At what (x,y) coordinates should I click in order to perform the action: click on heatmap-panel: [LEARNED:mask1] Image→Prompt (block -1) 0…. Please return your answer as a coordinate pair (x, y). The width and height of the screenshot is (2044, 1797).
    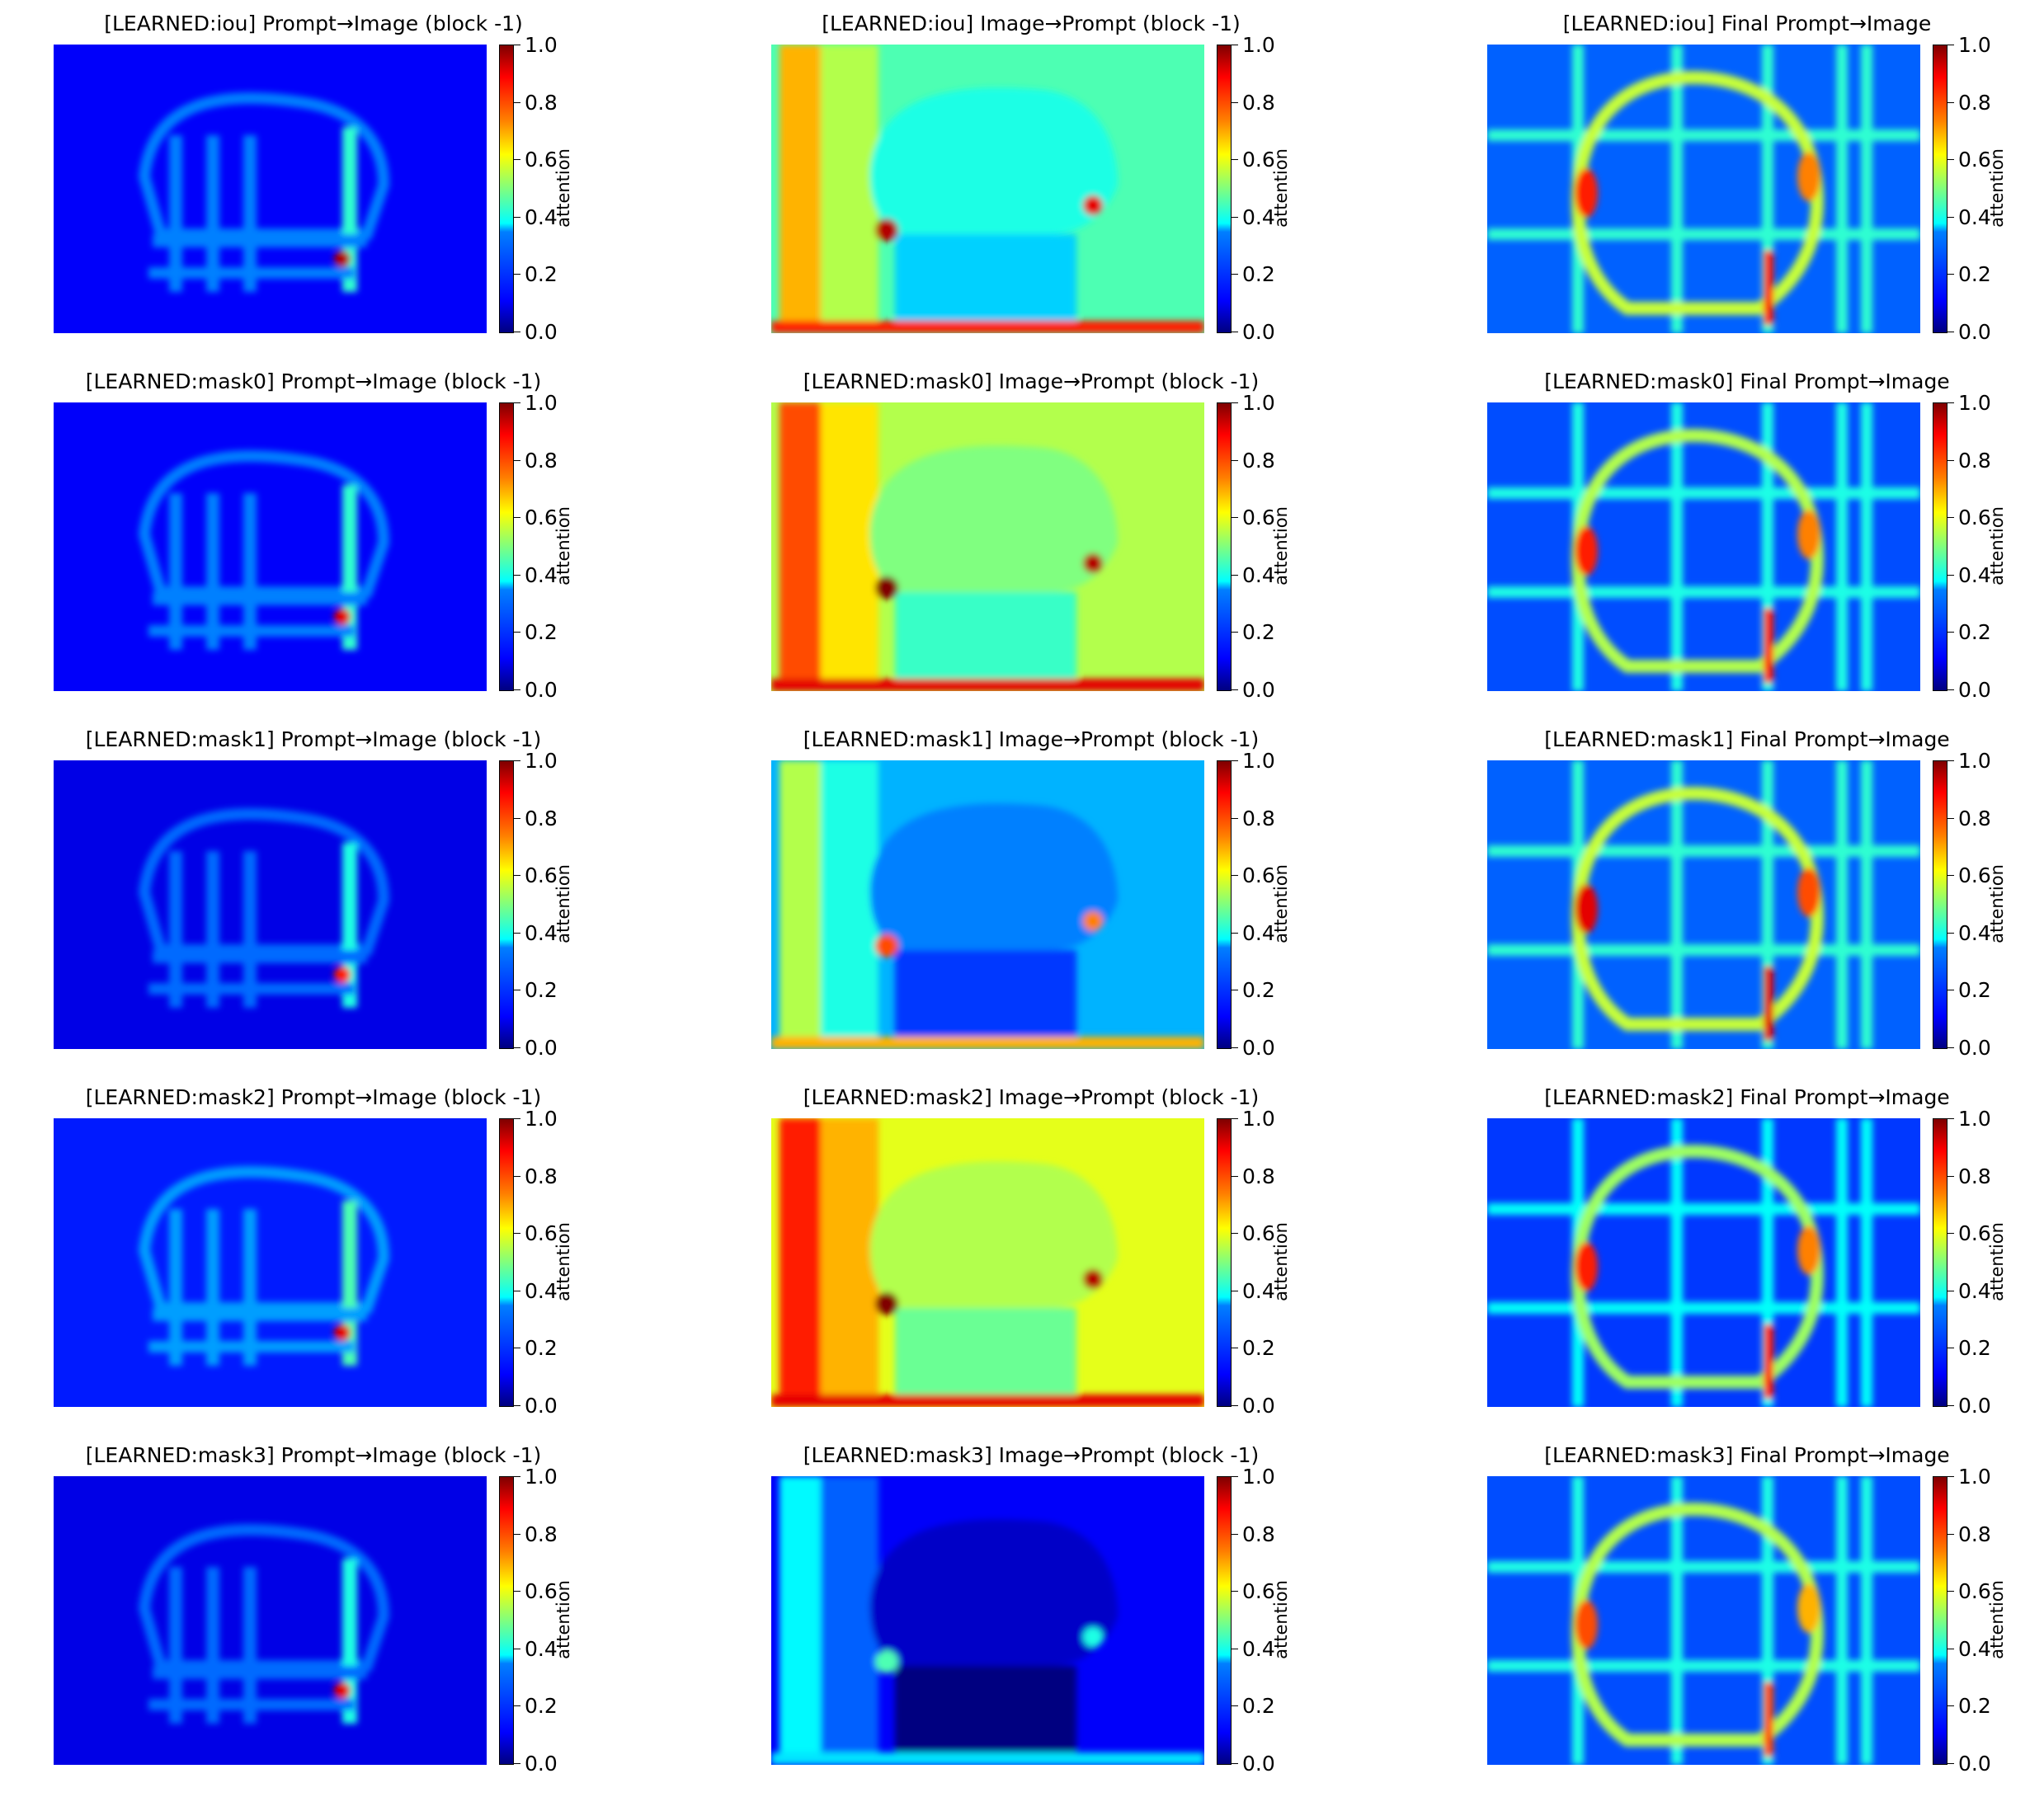
    Looking at the image, I should click on (1093, 896).